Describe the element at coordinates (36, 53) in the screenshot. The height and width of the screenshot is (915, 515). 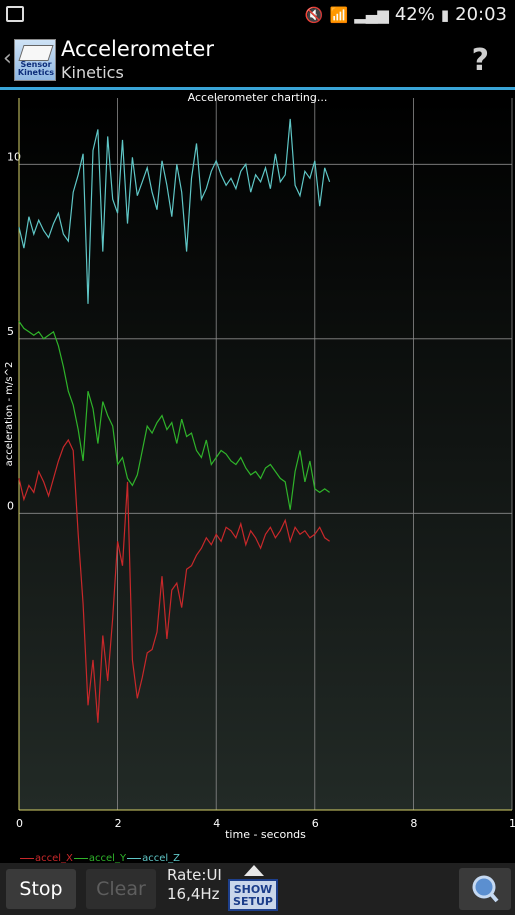
I see `logo-sensor-plate` at that location.